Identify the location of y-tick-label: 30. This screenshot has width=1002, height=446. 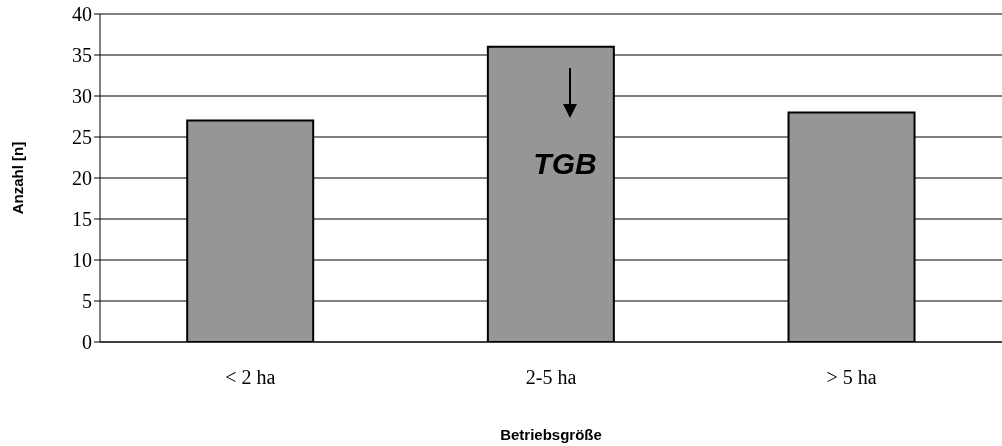
(82, 96).